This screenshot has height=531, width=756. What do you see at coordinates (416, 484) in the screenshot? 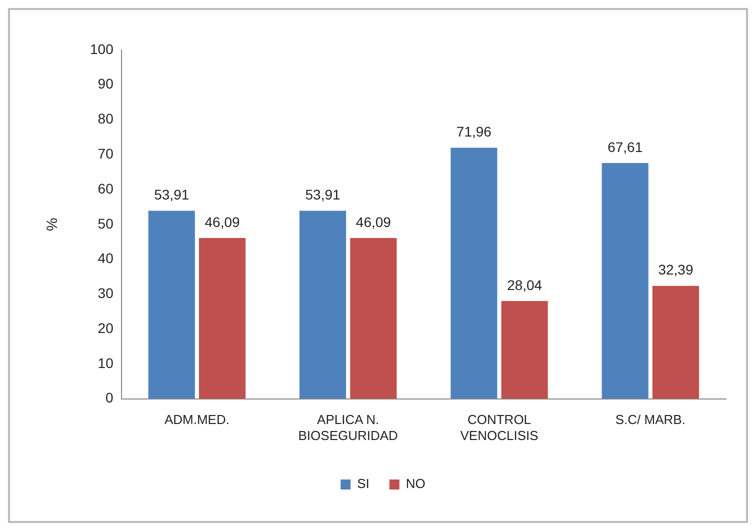
I see `legend-label: NO` at bounding box center [416, 484].